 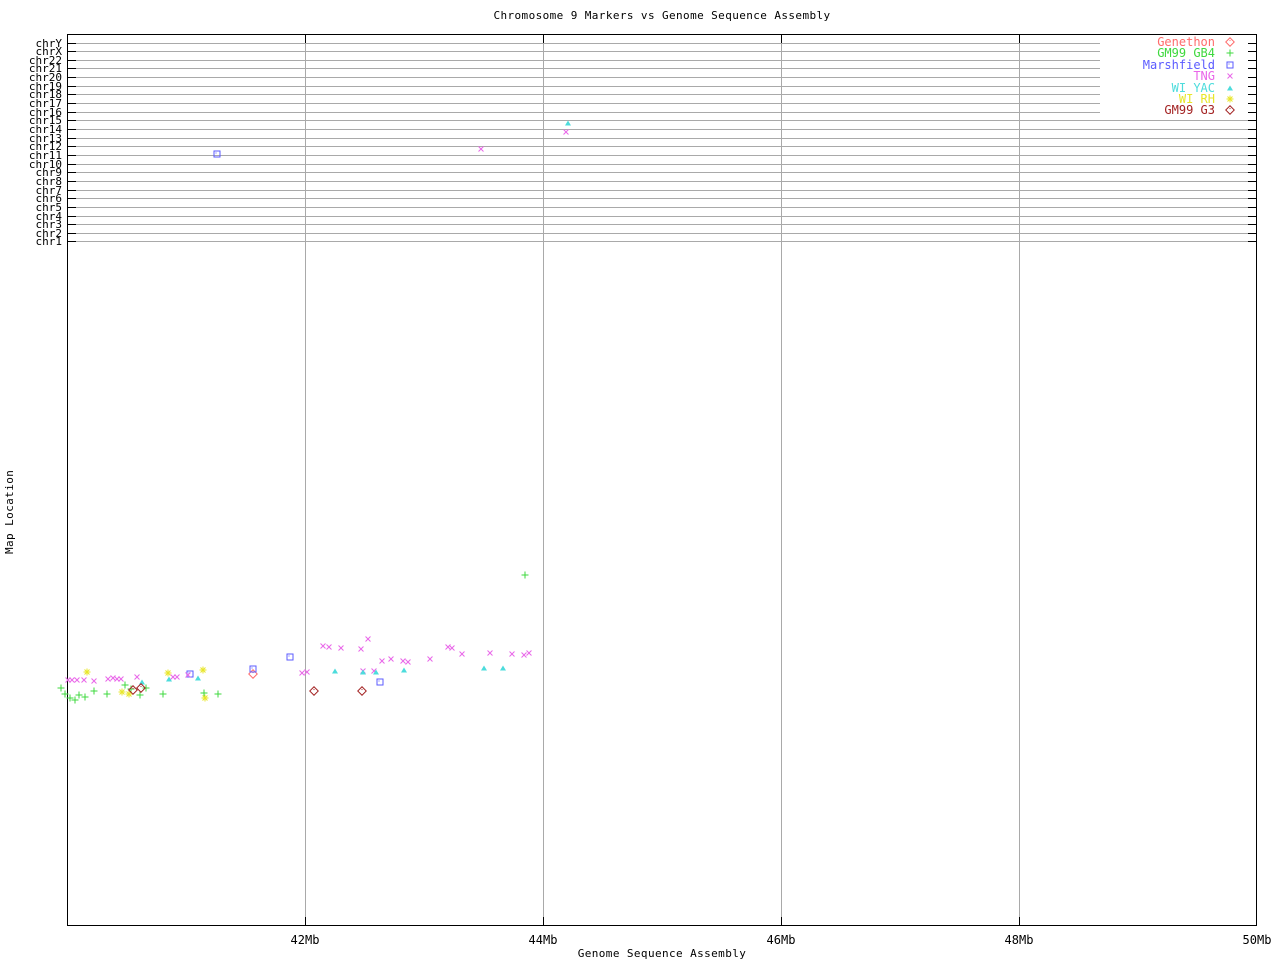 What do you see at coordinates (45, 155) in the screenshot?
I see `chromosome-label: chr11` at bounding box center [45, 155].